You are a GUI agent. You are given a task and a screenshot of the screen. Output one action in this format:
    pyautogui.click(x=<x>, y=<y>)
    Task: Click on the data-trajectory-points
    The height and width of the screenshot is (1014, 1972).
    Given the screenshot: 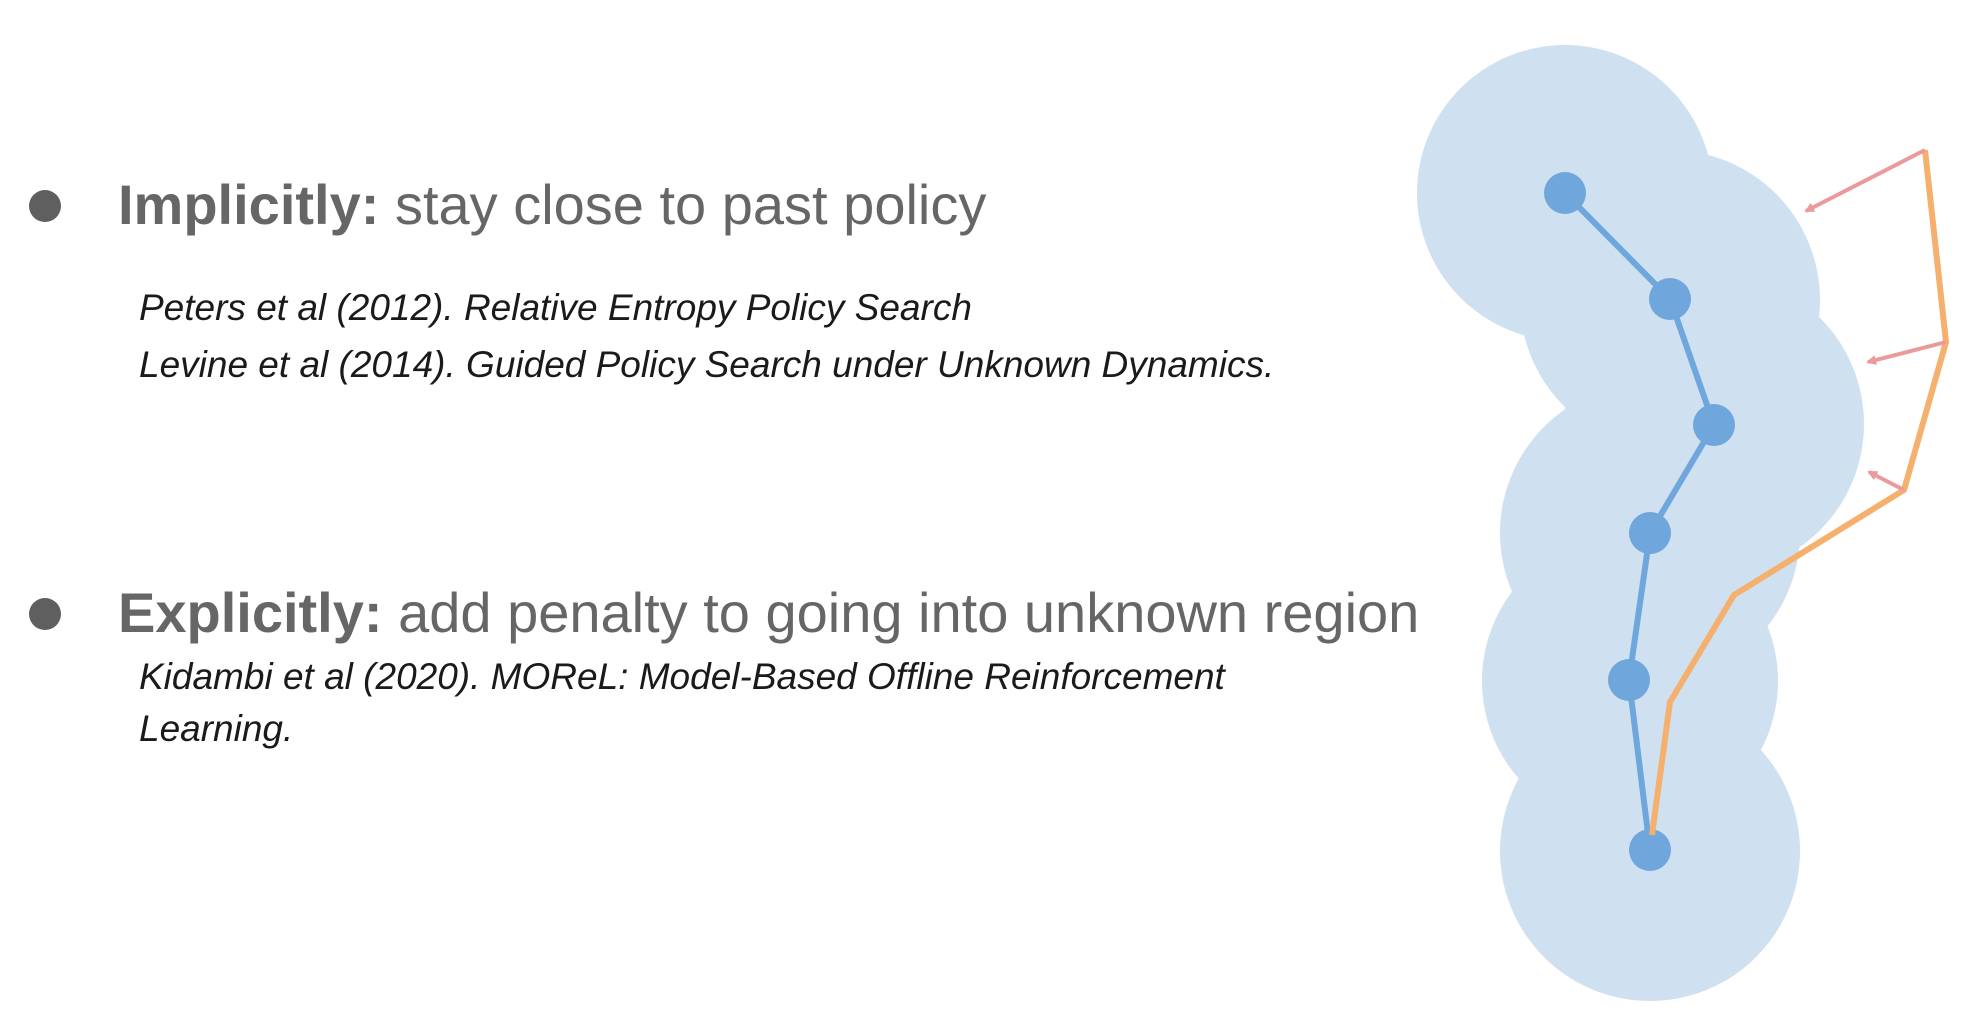 What is the action you would take?
    pyautogui.click(x=1639, y=521)
    